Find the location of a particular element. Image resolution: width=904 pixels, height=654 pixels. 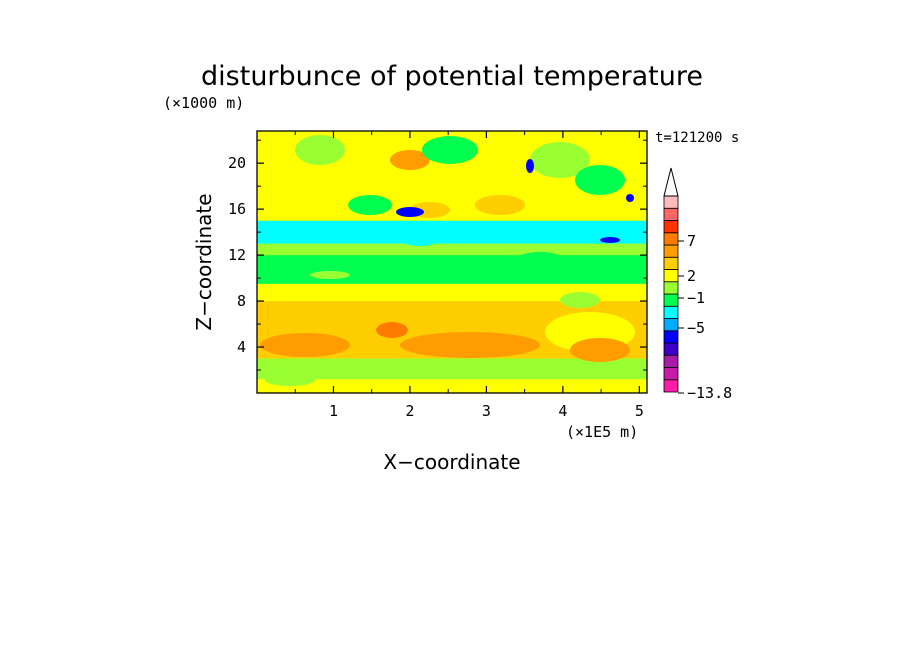

colorbar-extend-arrow is located at coordinates (671, 182).